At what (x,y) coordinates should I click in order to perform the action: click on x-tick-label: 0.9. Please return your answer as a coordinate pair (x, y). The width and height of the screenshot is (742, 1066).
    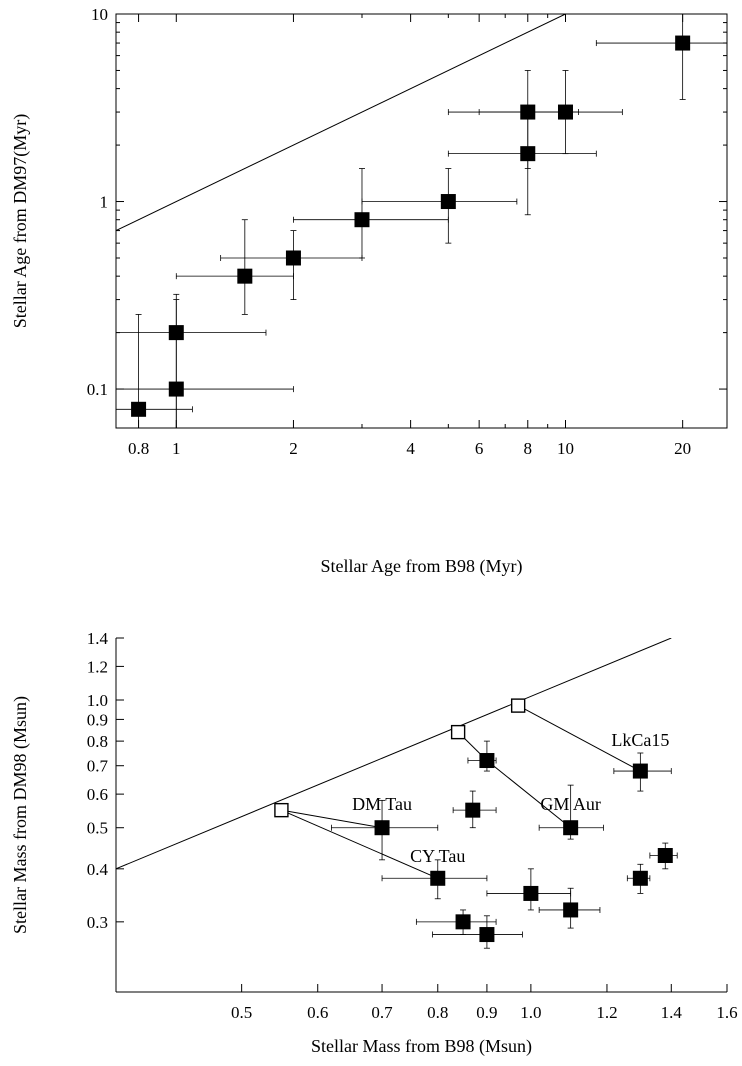
    Looking at the image, I should click on (486, 1012).